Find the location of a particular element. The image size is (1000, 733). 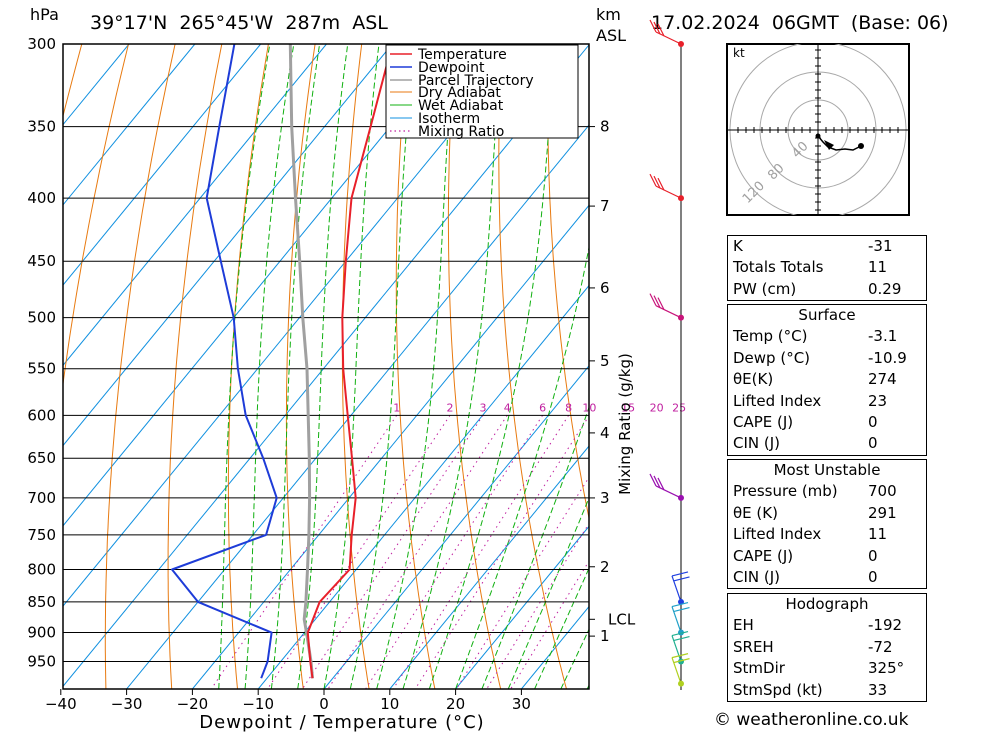

surface-temp-label: Temp (°C) is located at coordinates (770, 336).